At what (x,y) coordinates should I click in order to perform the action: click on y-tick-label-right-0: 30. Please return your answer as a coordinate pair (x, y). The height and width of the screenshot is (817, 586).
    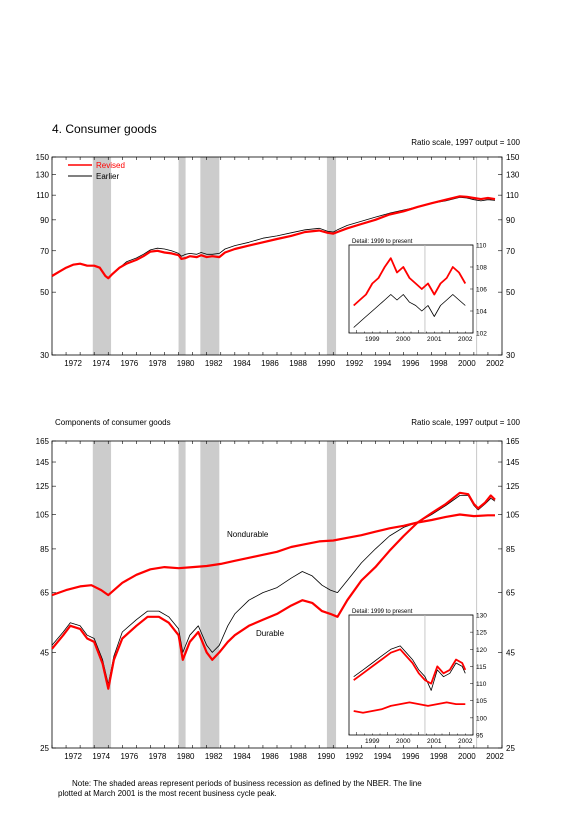
    Looking at the image, I should click on (510, 355).